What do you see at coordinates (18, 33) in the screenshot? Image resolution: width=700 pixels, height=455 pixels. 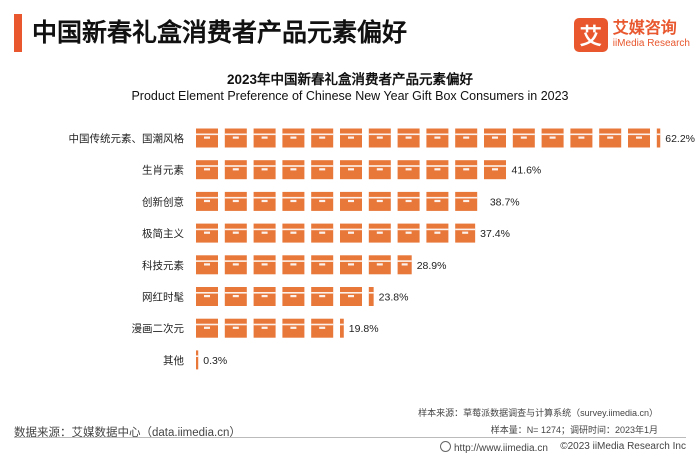 I see `title-accent-bar` at bounding box center [18, 33].